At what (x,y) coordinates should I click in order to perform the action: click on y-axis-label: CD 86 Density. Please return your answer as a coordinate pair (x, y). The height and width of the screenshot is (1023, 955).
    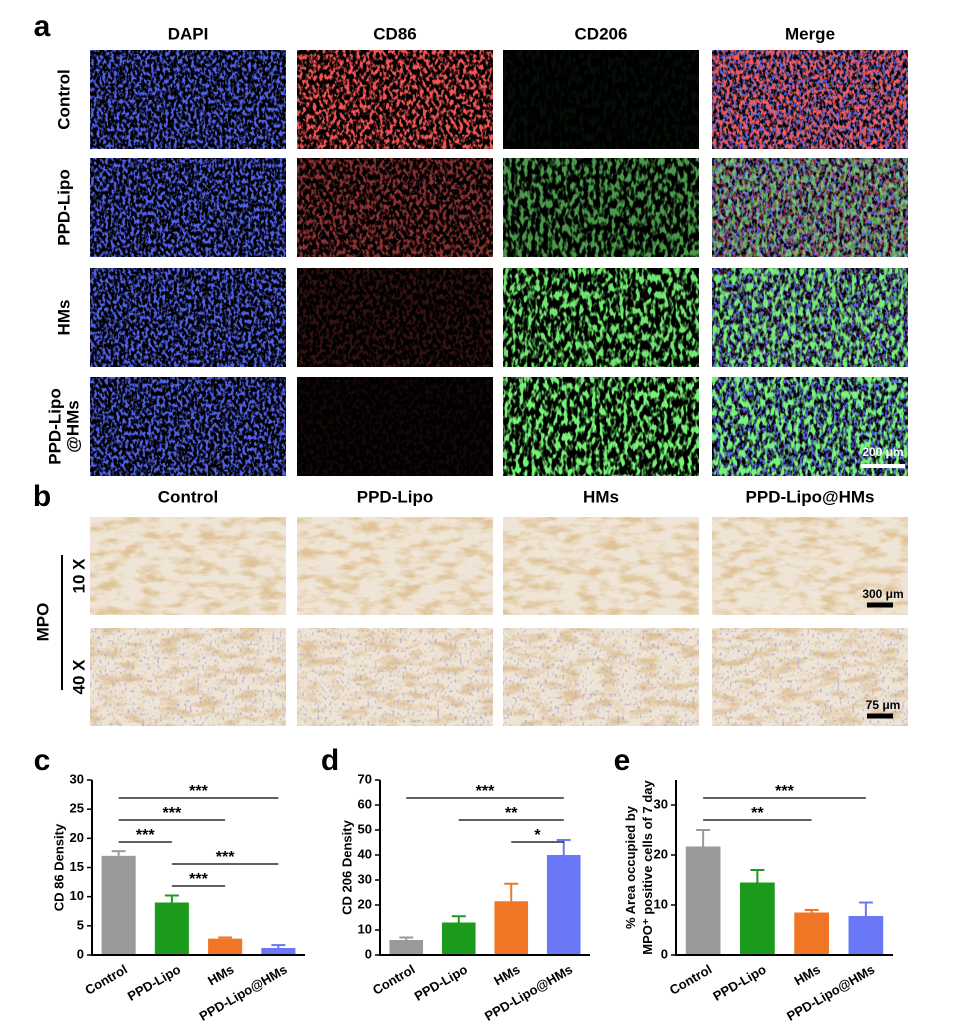
    Looking at the image, I should click on (58, 867).